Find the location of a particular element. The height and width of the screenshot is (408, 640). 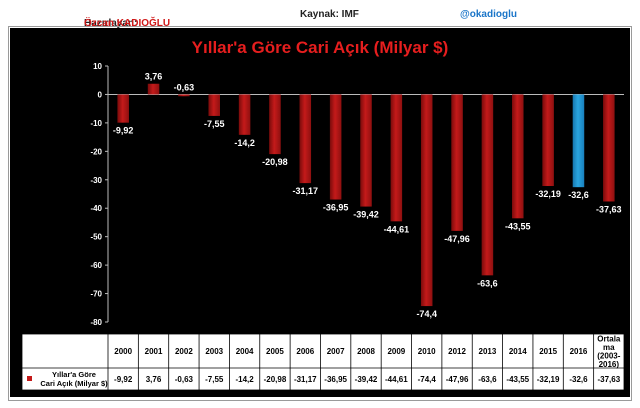

table-value-cell: -44,61 is located at coordinates (396, 379).